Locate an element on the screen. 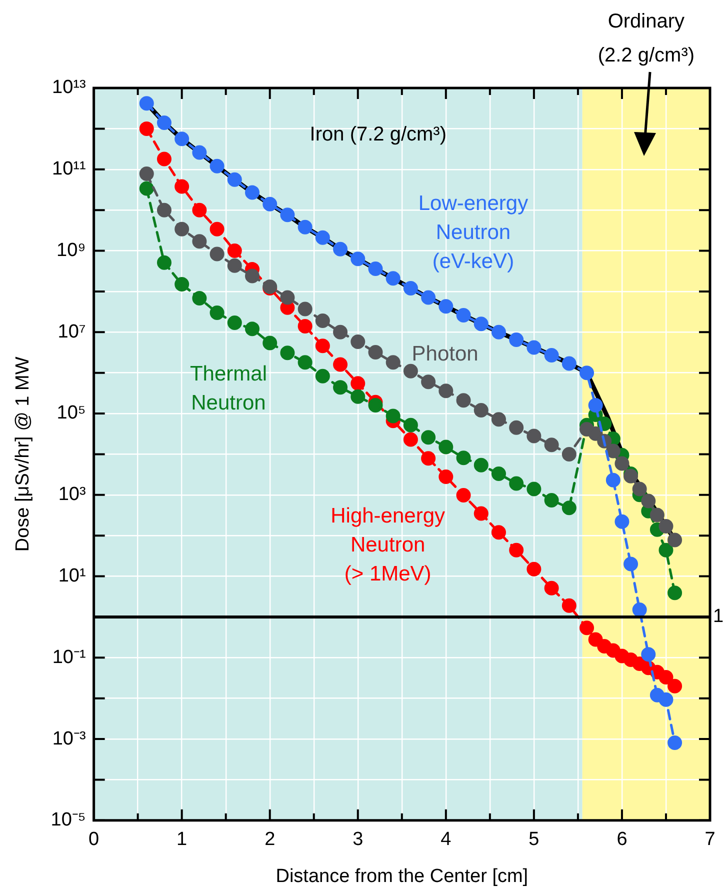 This screenshot has height=896, width=725. y-tick-label: 10⁻³ is located at coordinates (69, 739).